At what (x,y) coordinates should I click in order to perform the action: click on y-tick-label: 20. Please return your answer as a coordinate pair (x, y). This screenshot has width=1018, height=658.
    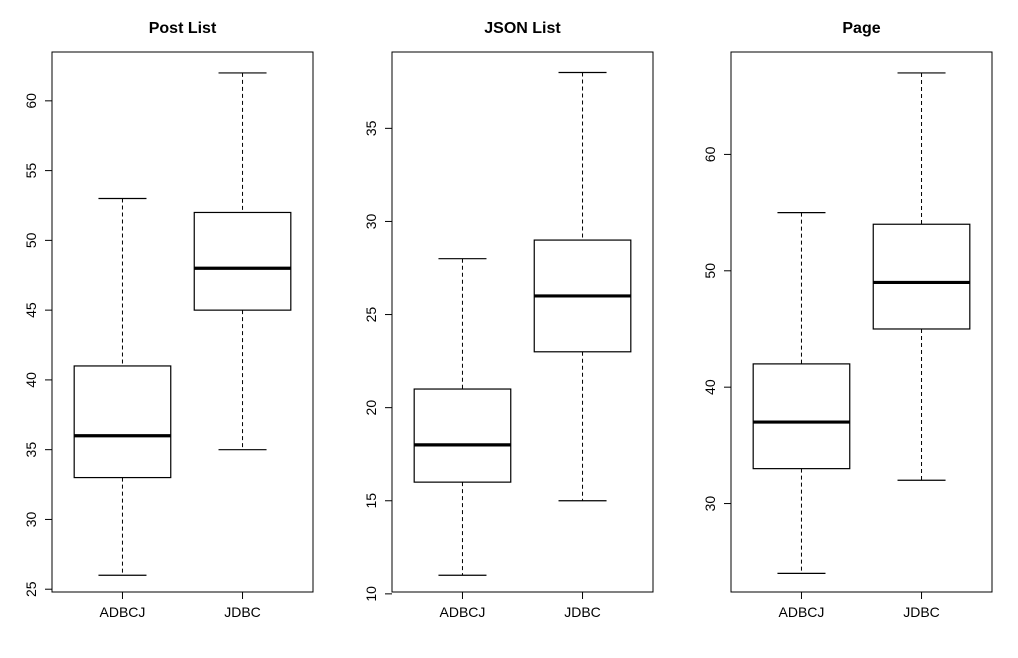
    Looking at the image, I should click on (371, 408).